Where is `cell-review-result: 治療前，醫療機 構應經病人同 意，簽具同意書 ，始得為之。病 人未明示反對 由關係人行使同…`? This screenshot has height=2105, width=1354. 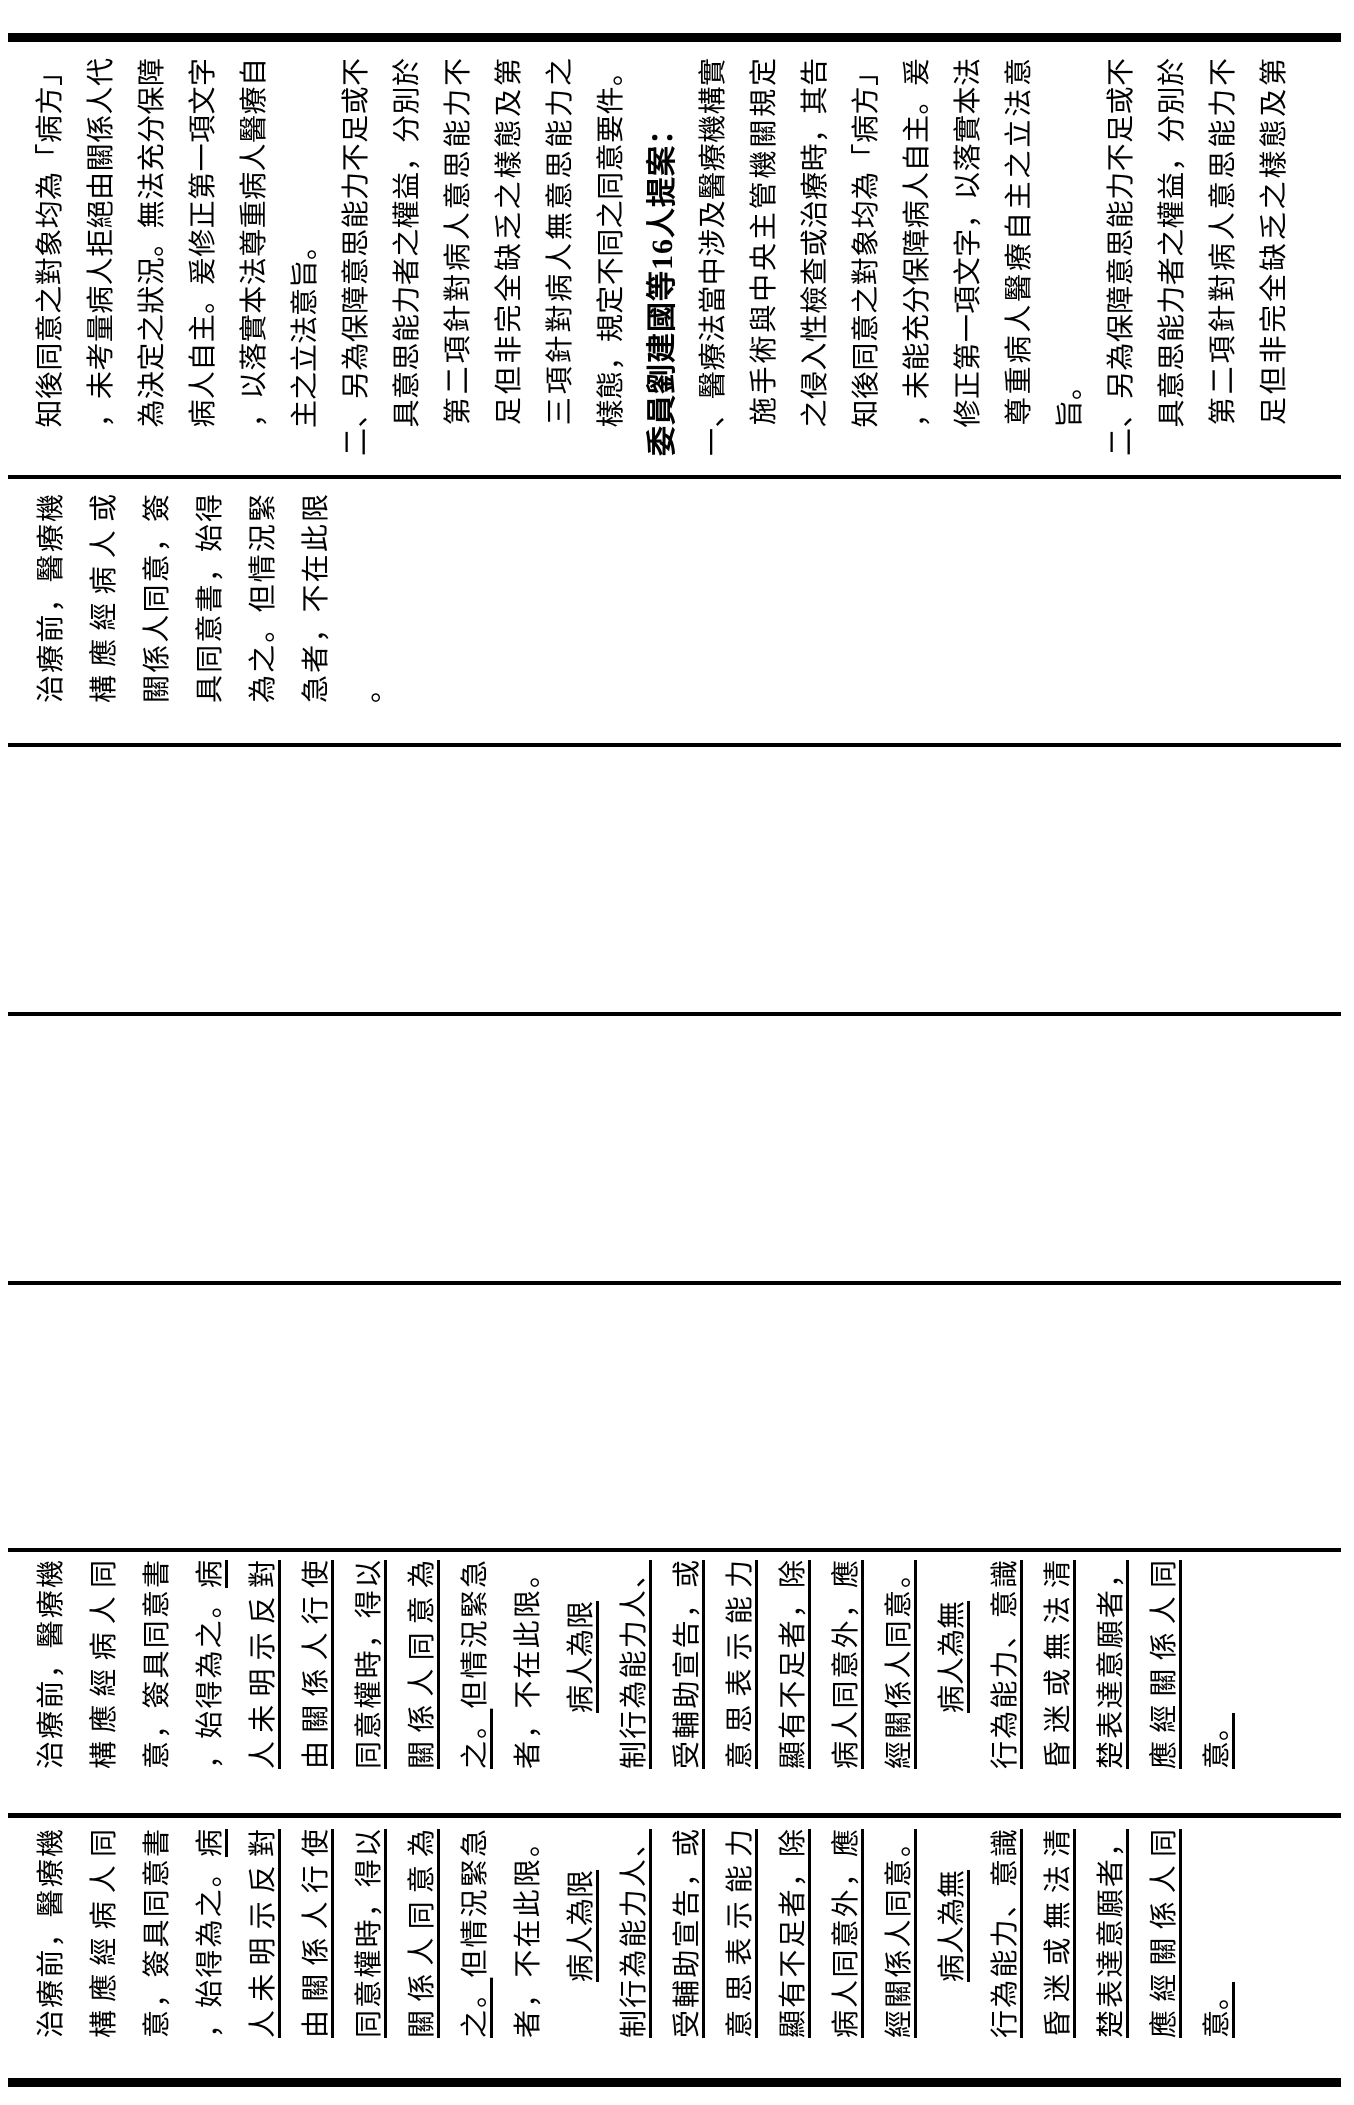 cell-review-result: 治療前，醫療機 構應經病人同 意，簽具同意書 ，始得為之。病 人未明示反對 由關係人行使同… is located at coordinates (634, 1933).